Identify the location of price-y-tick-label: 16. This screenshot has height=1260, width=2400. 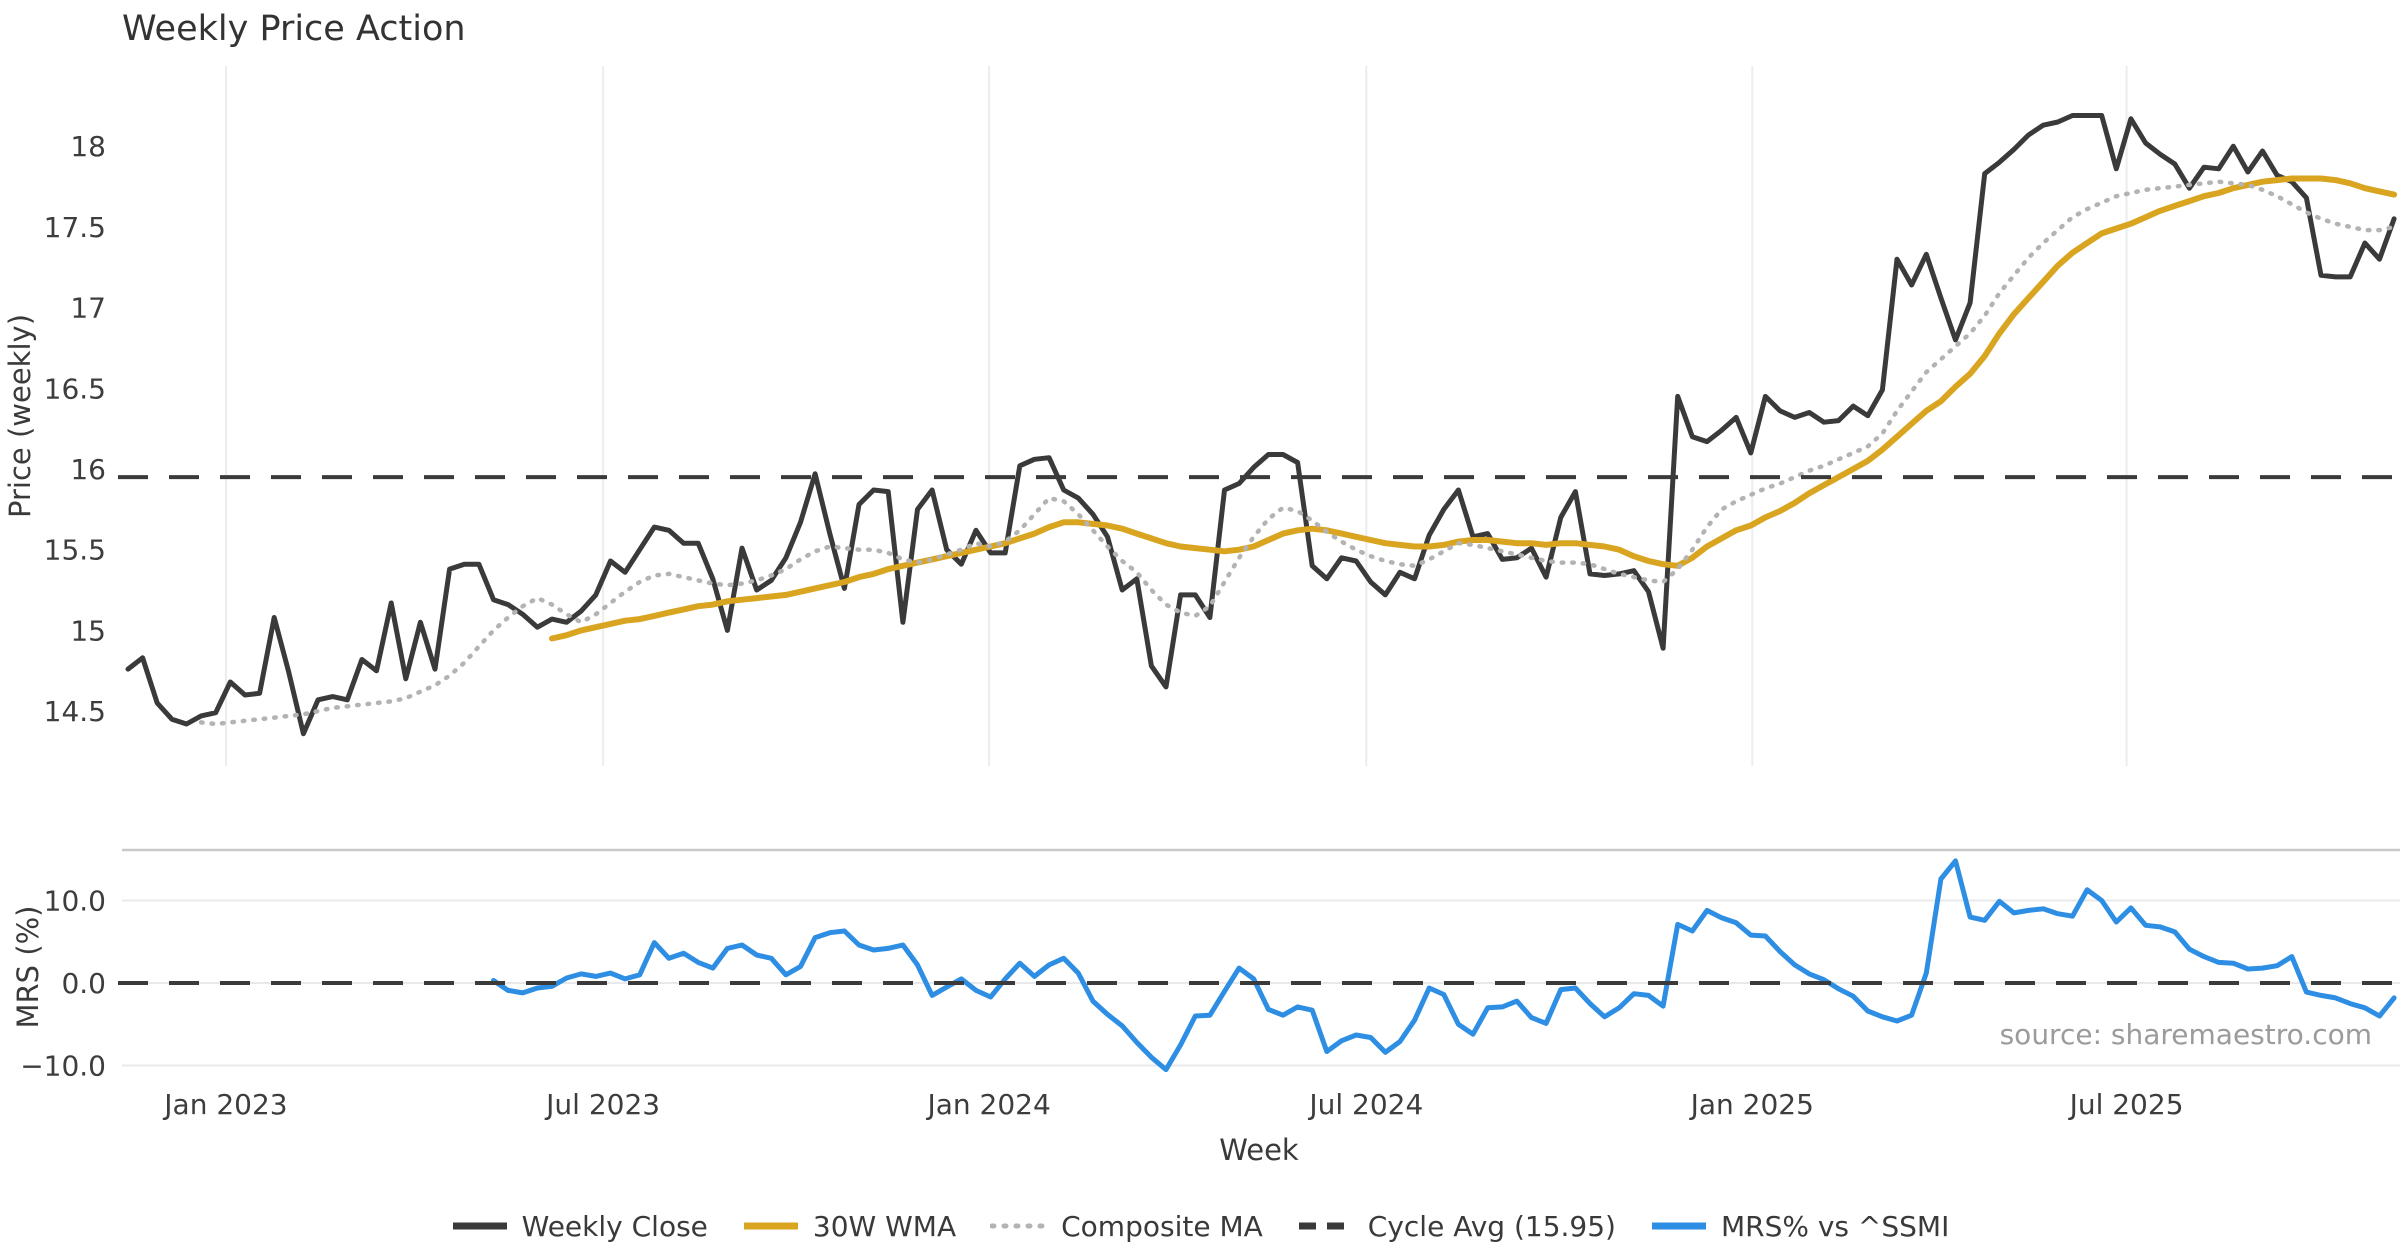
(88, 469).